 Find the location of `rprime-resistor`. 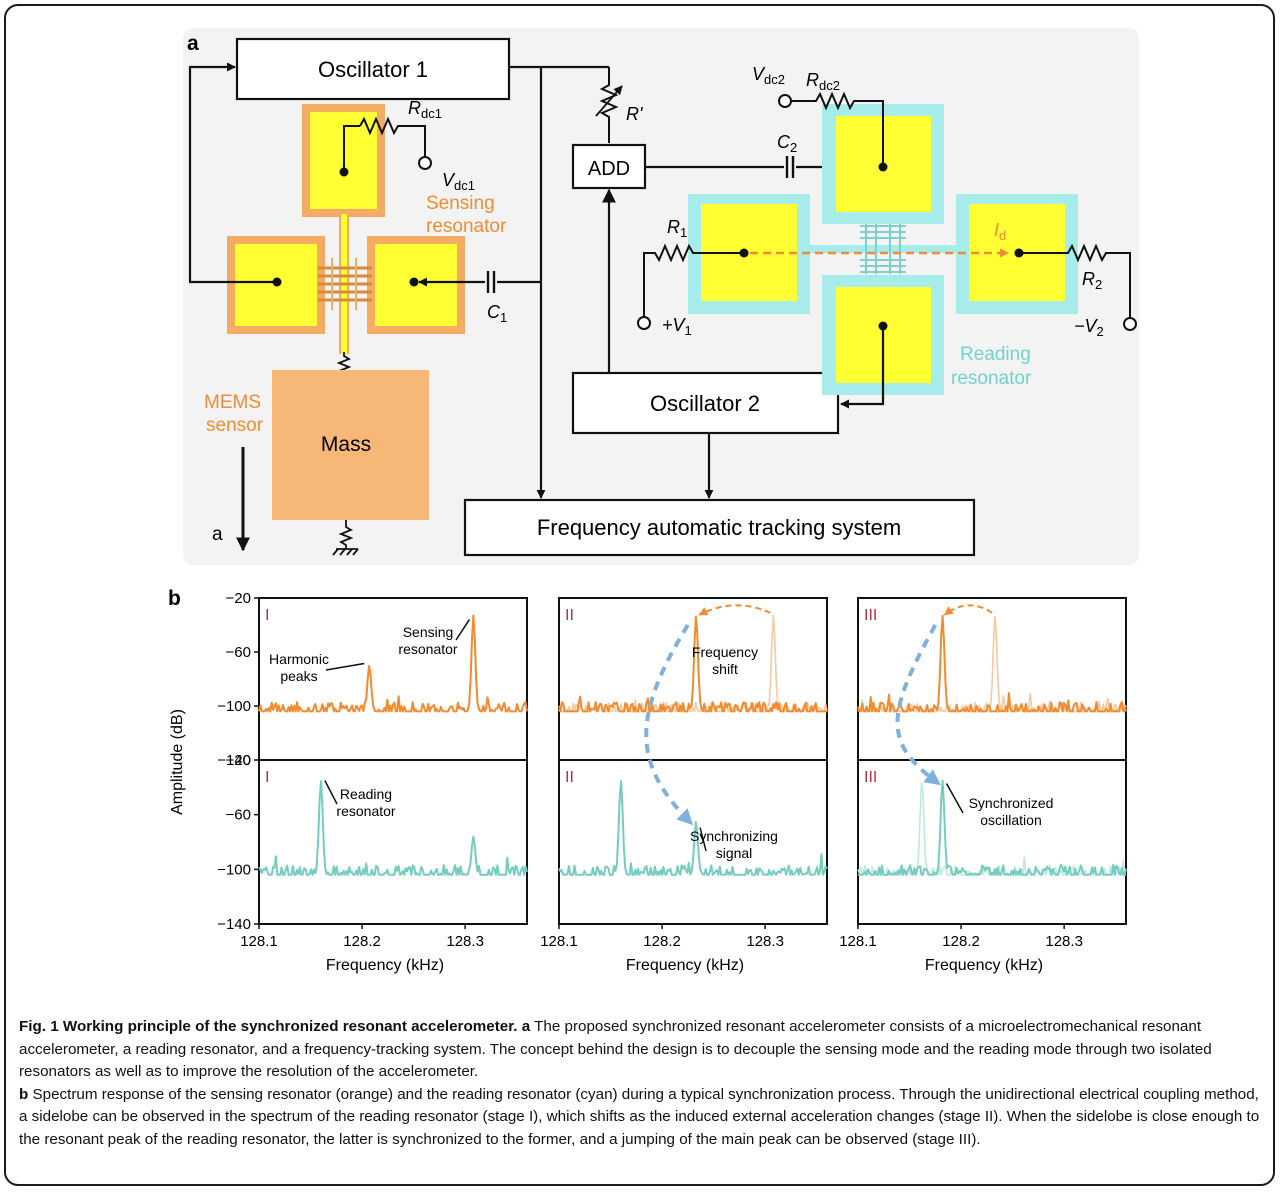

rprime-resistor is located at coordinates (609, 105).